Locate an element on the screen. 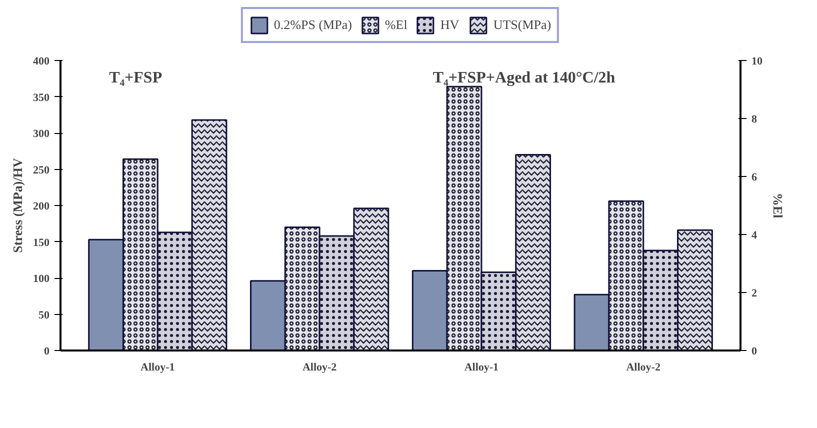  y-axis-title: Stress (MPa)/HV is located at coordinates (17, 205).